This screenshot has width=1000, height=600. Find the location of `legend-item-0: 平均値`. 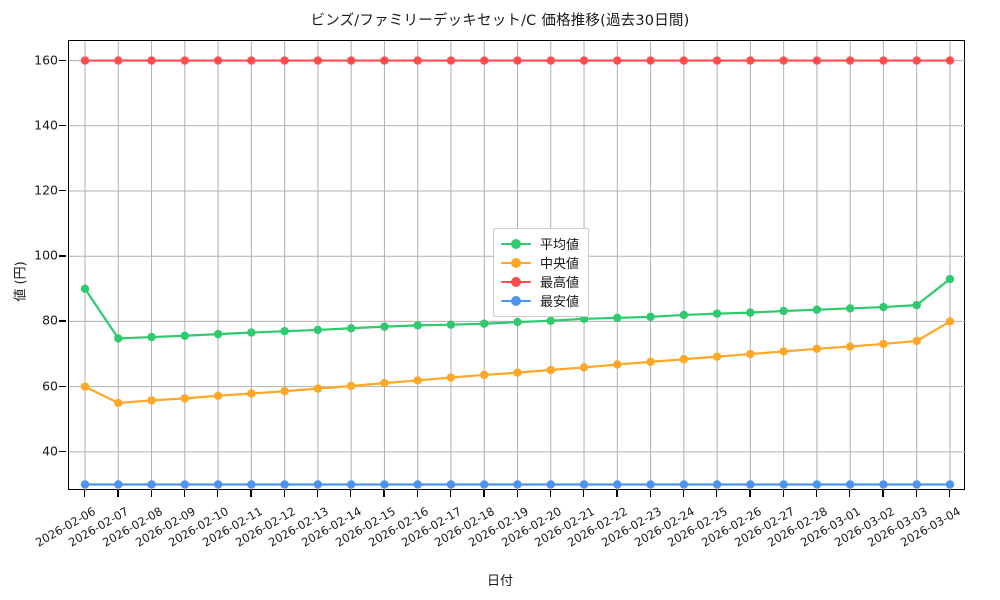

legend-item-0: 平均値 is located at coordinates (540, 243).